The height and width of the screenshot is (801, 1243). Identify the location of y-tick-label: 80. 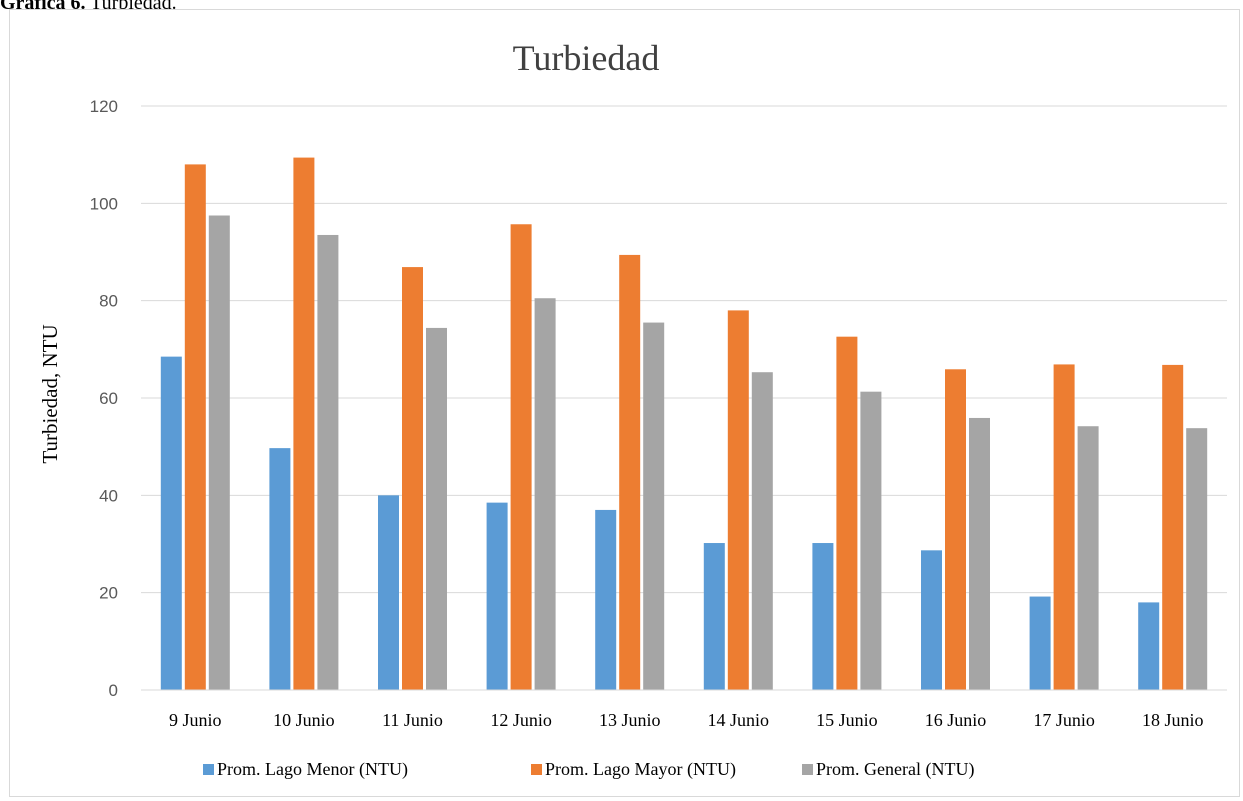
(108, 301).